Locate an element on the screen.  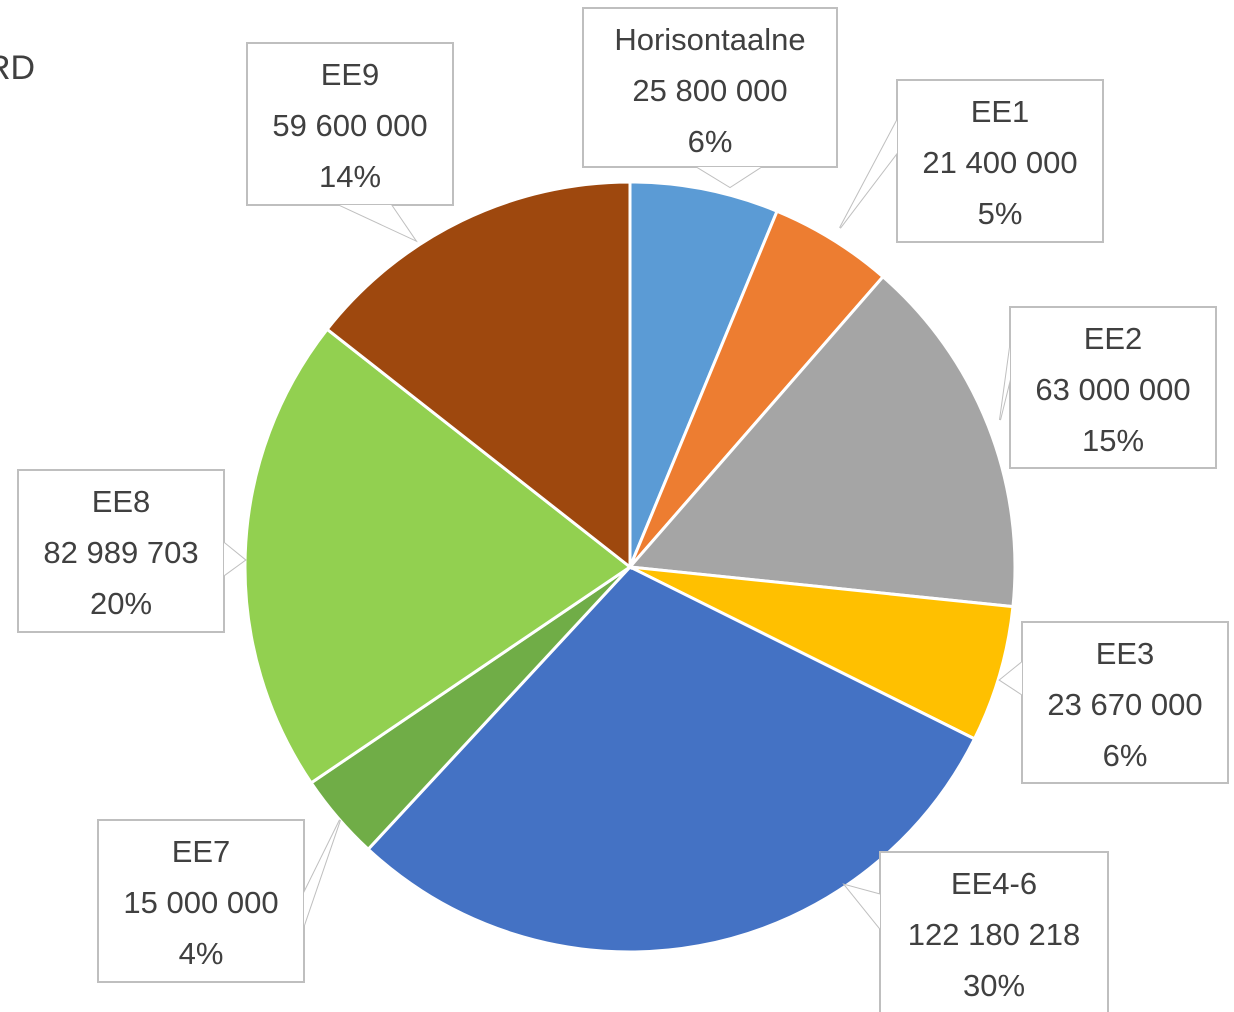
percent-label: 15% is located at coordinates (1113, 440).